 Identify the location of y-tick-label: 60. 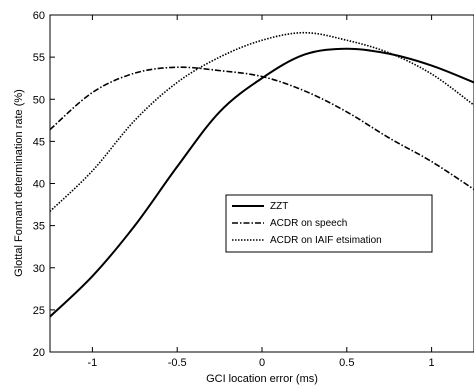
(39, 16).